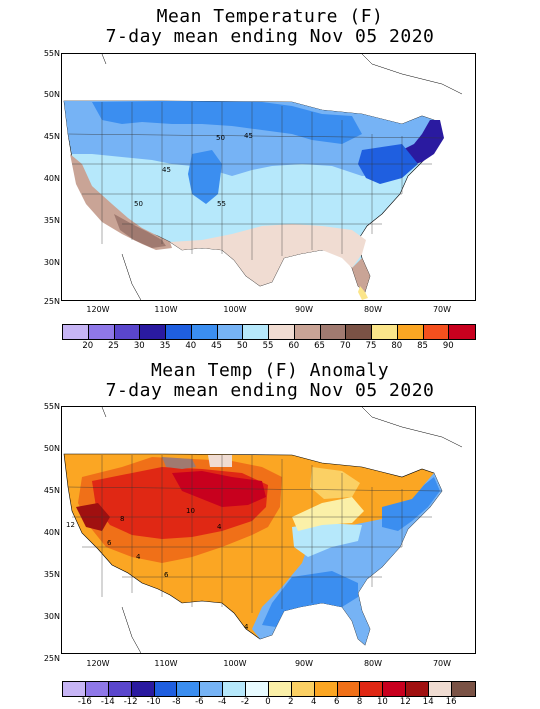  What do you see at coordinates (327, 540) in the screenshot?
I see `bottom-mid-light` at bounding box center [327, 540].